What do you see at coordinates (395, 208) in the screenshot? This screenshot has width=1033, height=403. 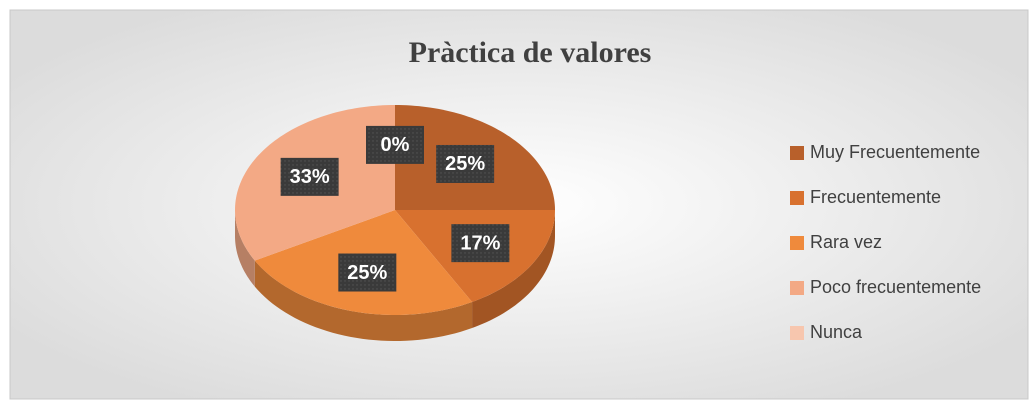 I see `data-labels: 25% 17% 25% 33% 0%` at bounding box center [395, 208].